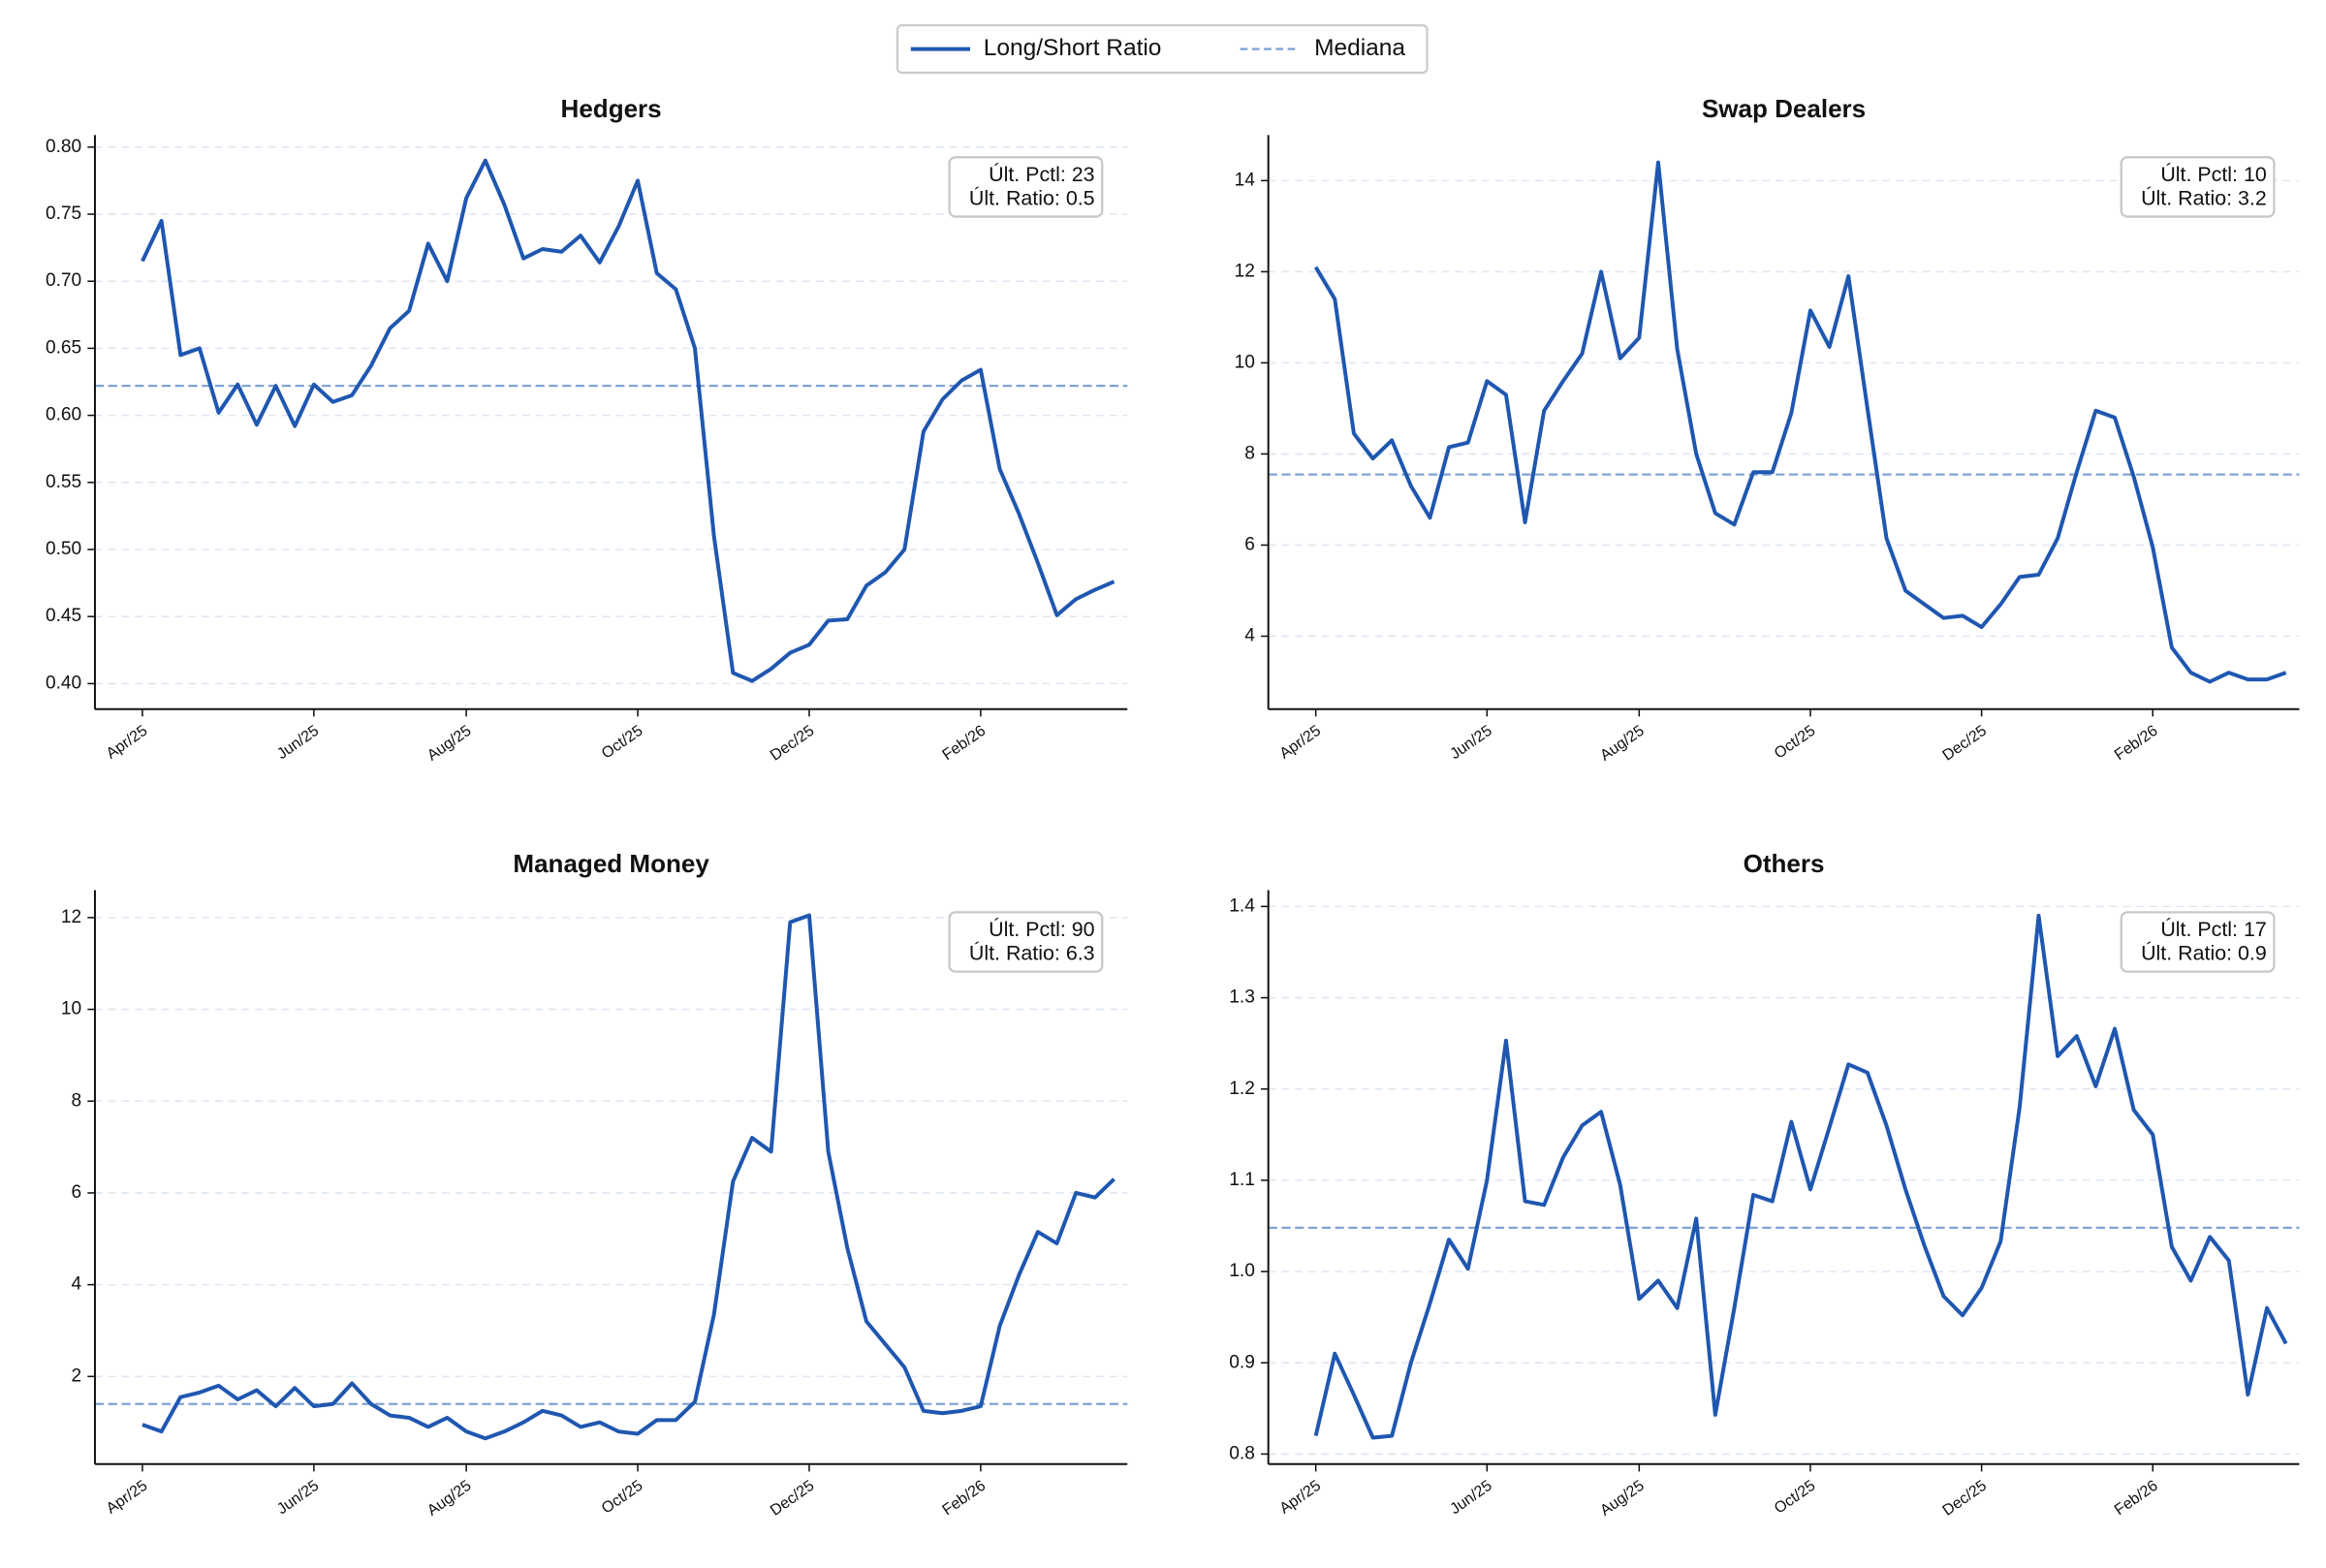 The height and width of the screenshot is (1568, 2326). Describe the element at coordinates (64, 280) in the screenshot. I see `y-tick-label: 0.70` at that location.